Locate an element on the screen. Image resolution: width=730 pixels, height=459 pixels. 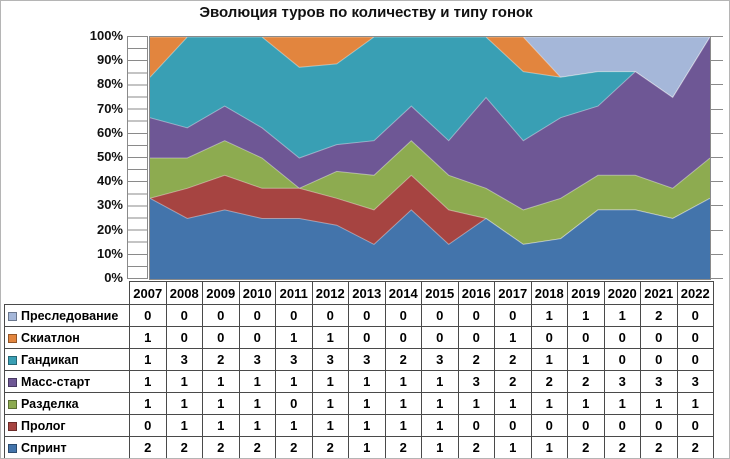
year-header-cell: 2012 is located at coordinates (330, 293).